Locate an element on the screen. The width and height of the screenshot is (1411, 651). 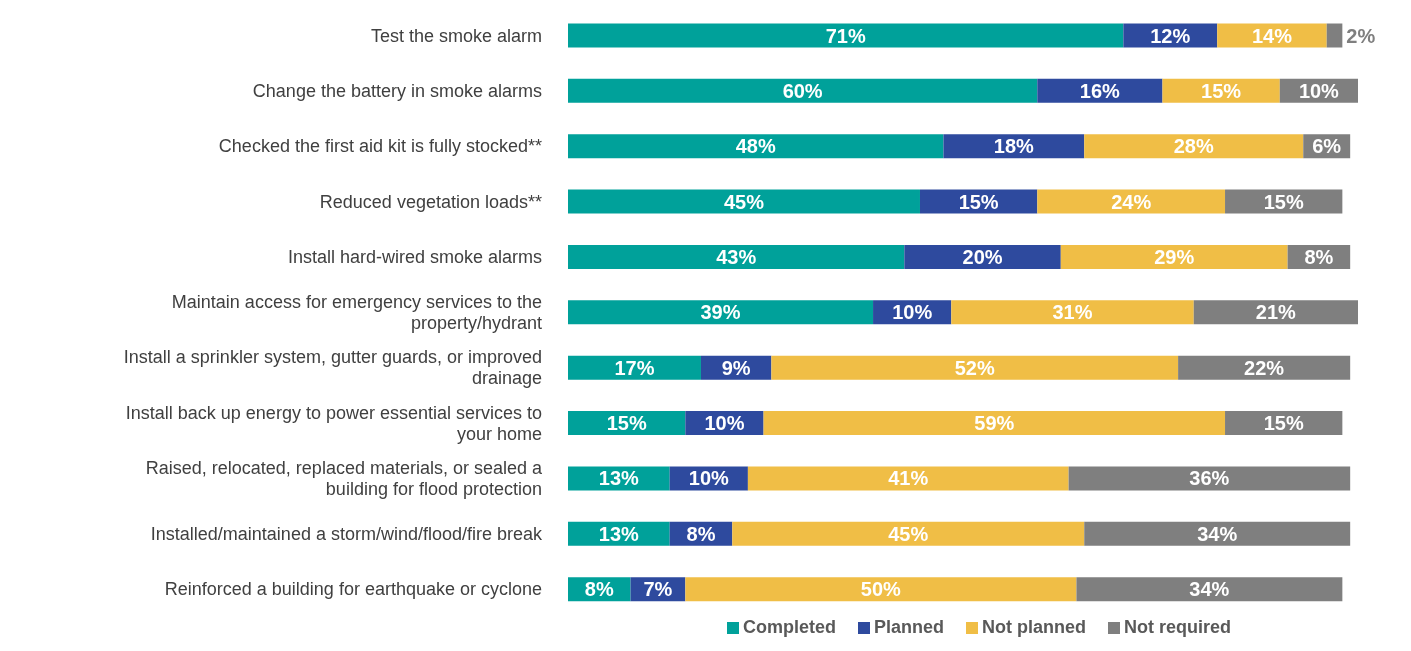
y-tick-label: Maintain access for emergency services to the property/hydrant is located at coordinates (356, 312).